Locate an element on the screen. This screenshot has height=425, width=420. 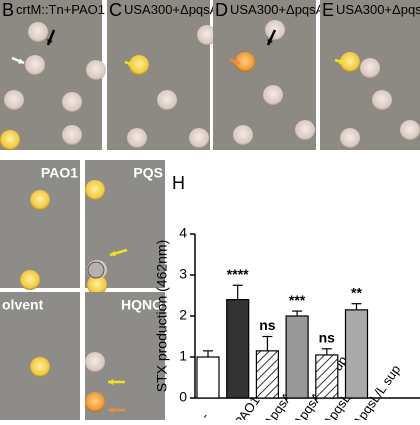
panel-label: PQS is located at coordinates (148, 173).